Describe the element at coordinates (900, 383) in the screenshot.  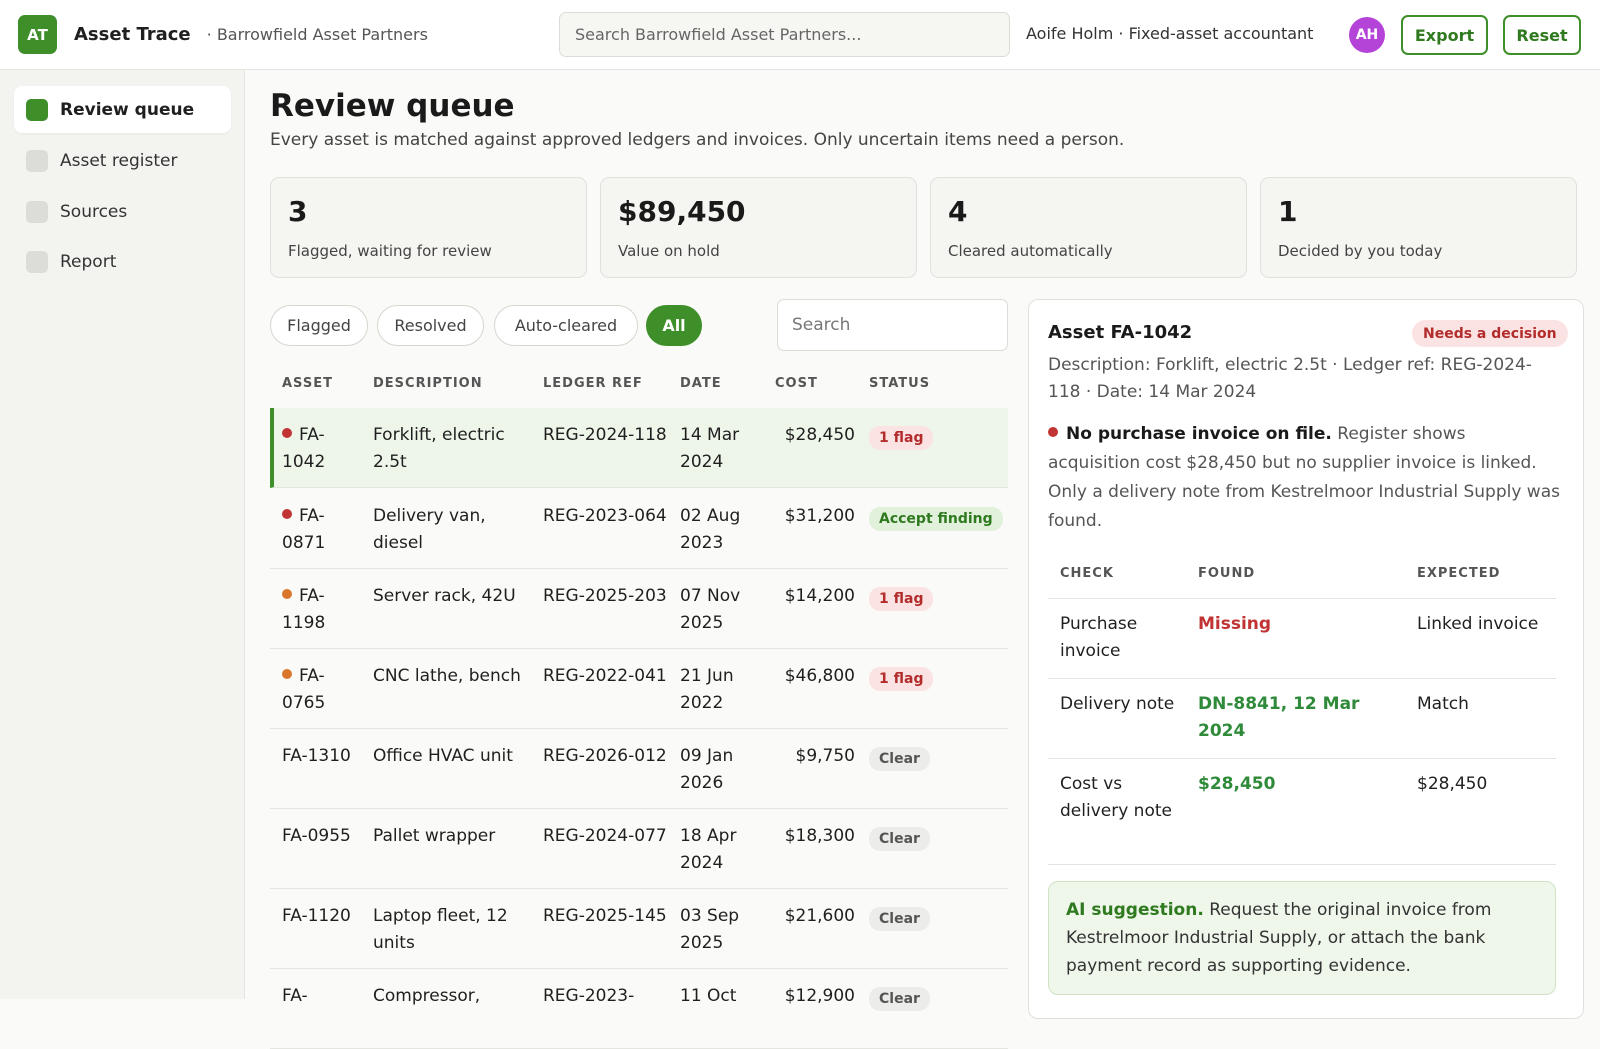
I see `column-header-status: STATUS` at that location.